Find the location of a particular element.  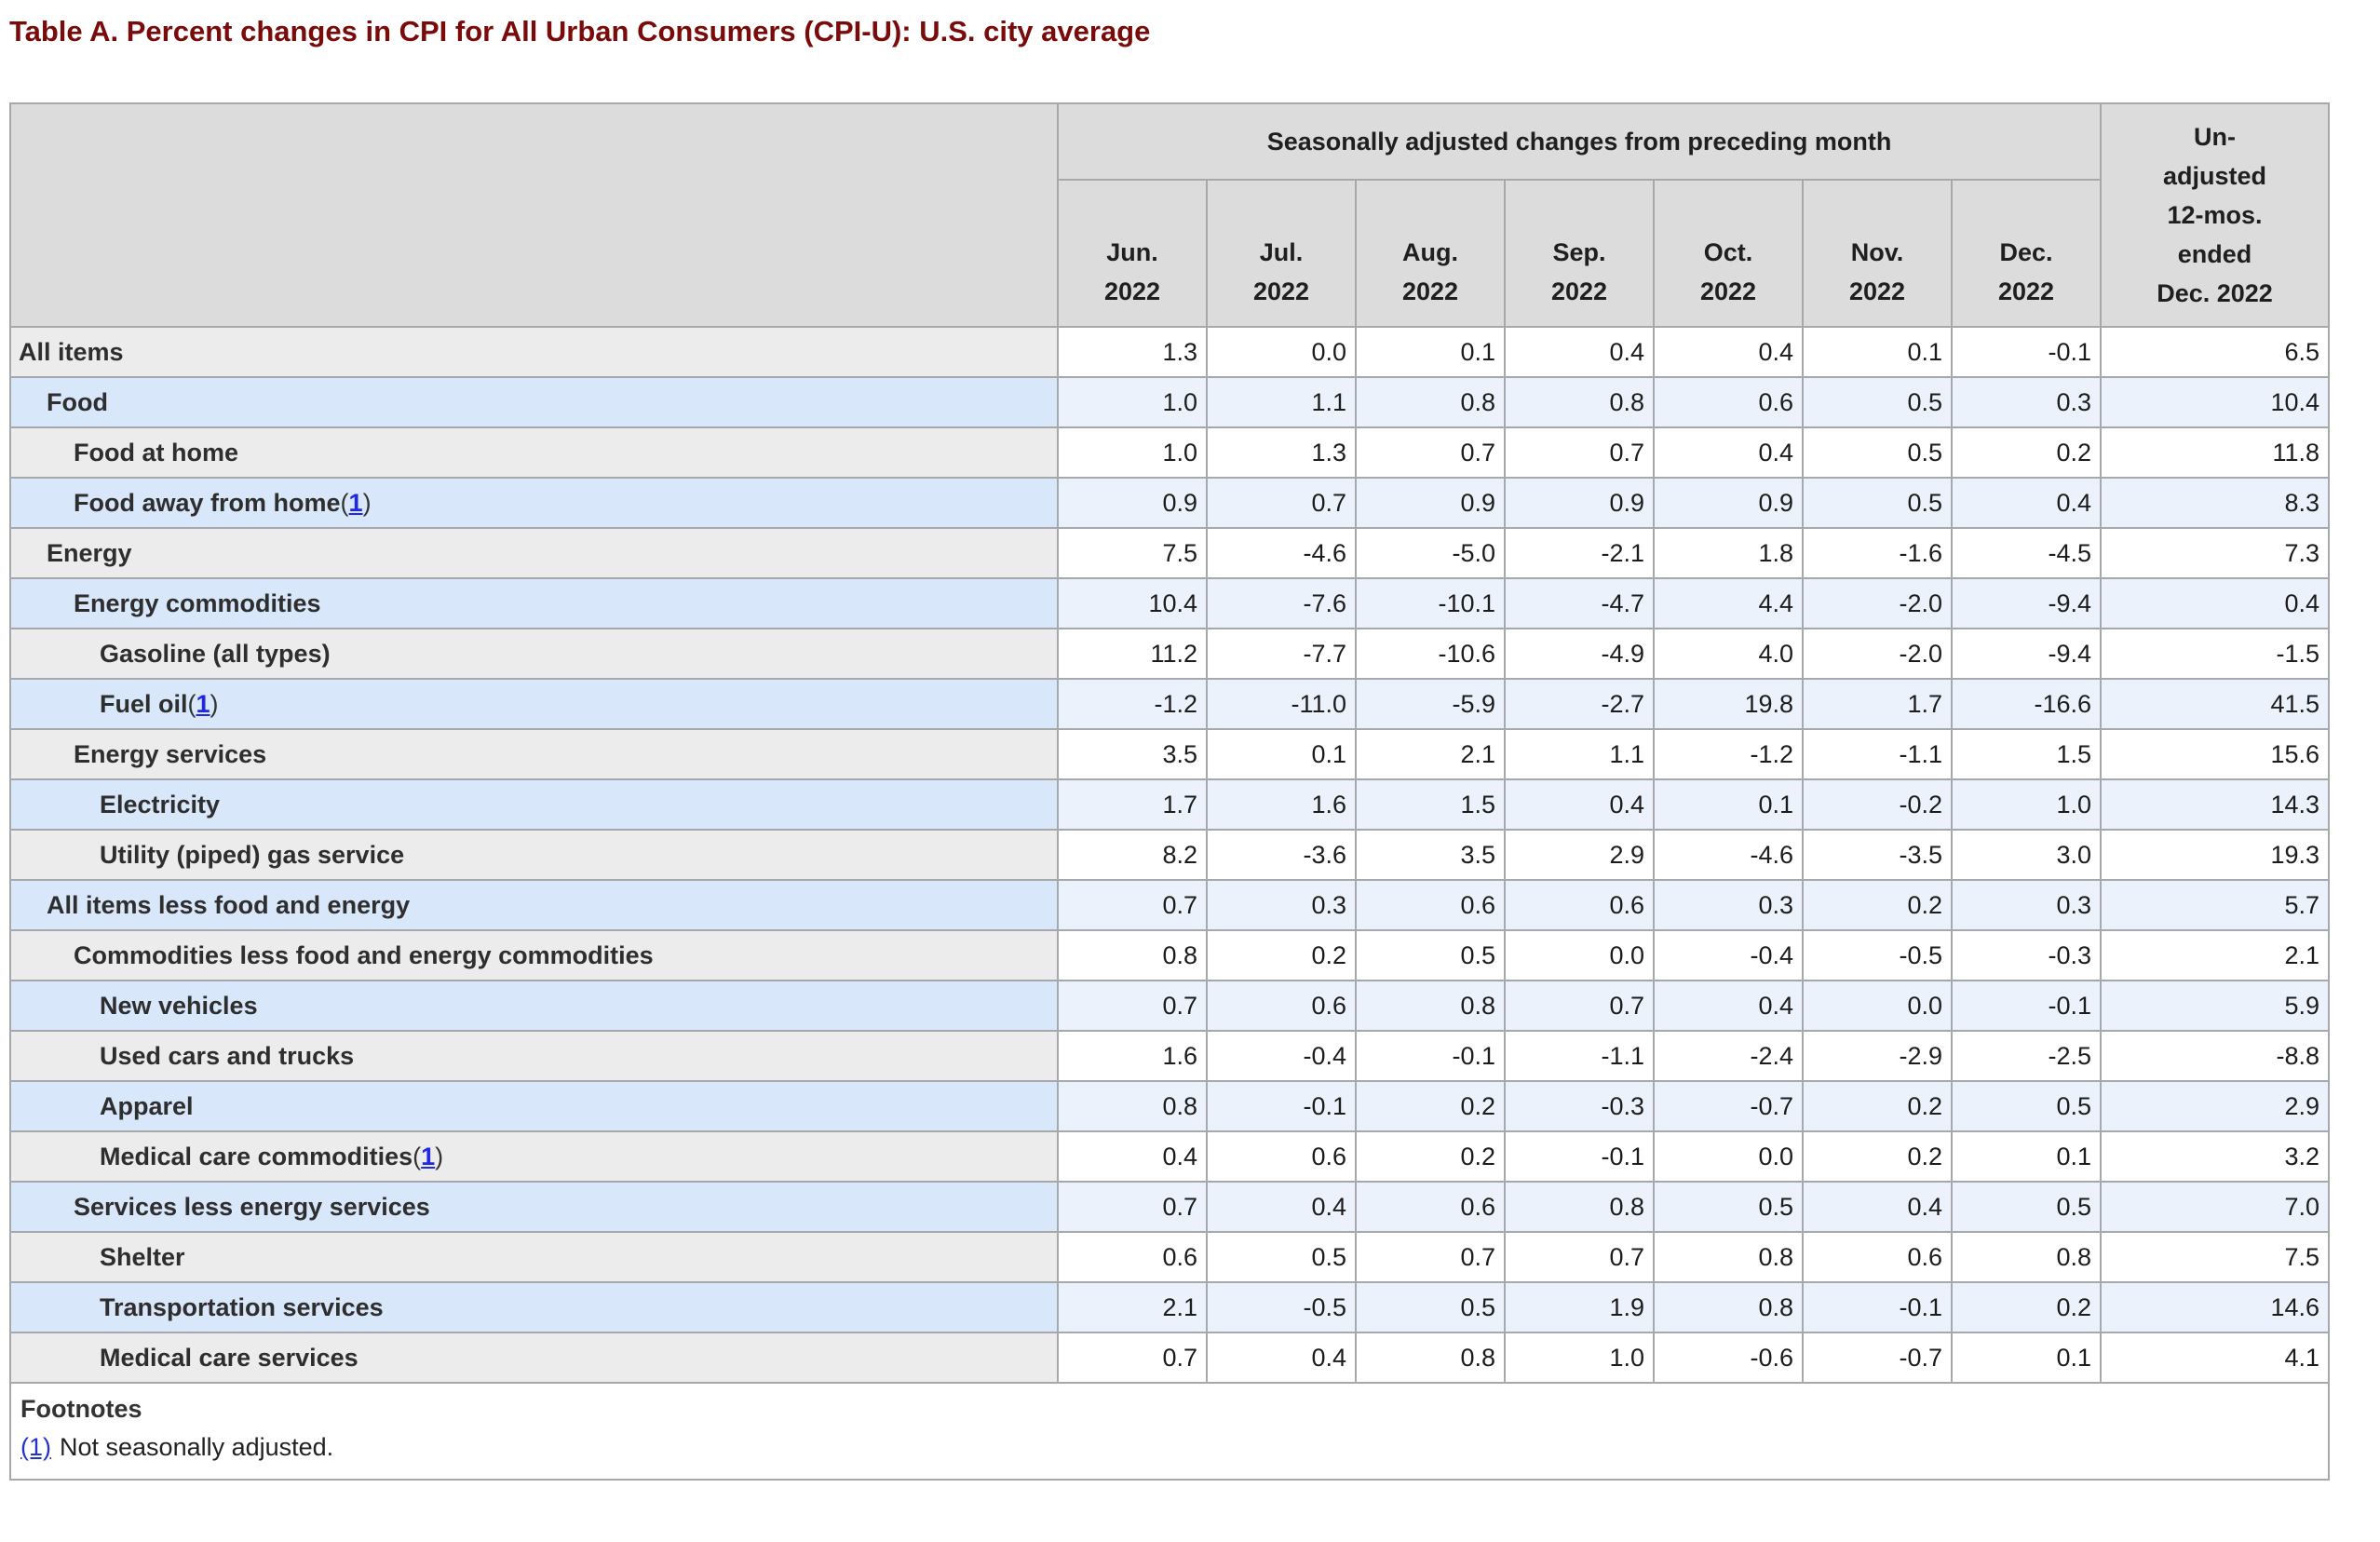

value-cell: -7.7 is located at coordinates (1281, 654).